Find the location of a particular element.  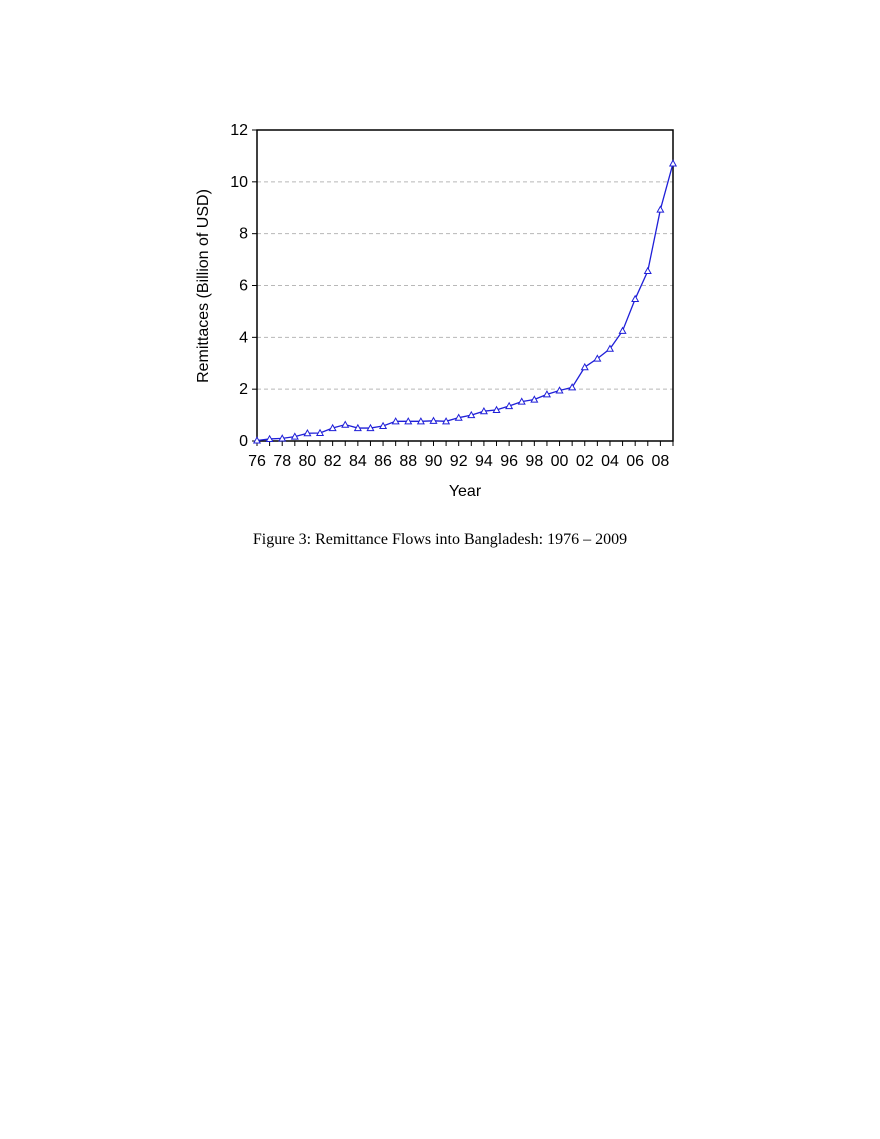

x-axis-label: Year is located at coordinates (465, 491).